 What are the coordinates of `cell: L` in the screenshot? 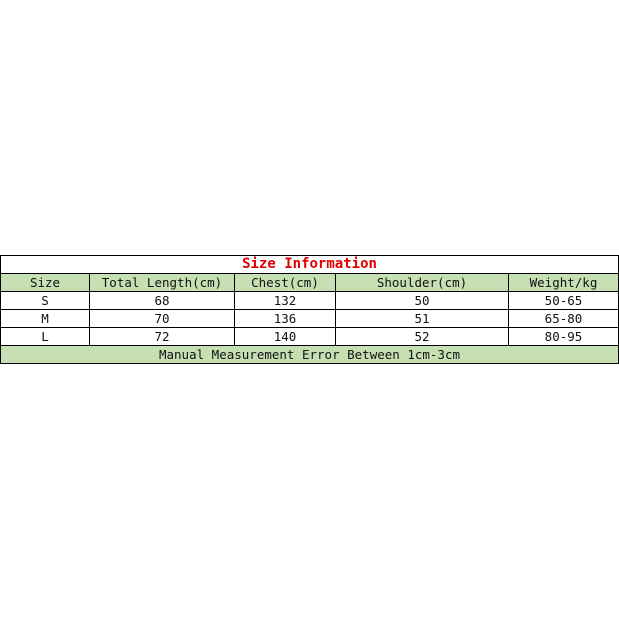 It's located at (45, 336).